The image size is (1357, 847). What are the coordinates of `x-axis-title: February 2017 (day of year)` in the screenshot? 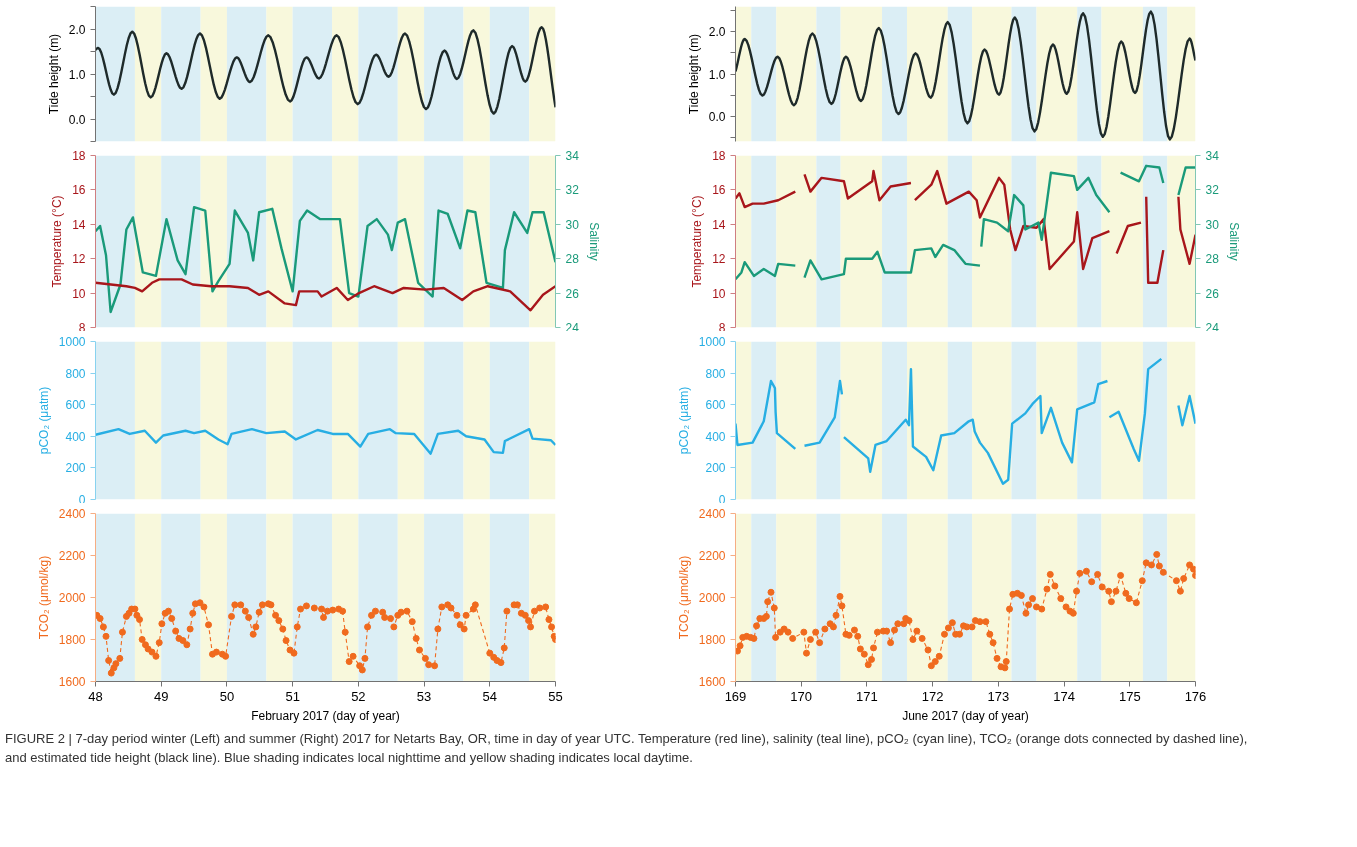 It's located at (325, 715).